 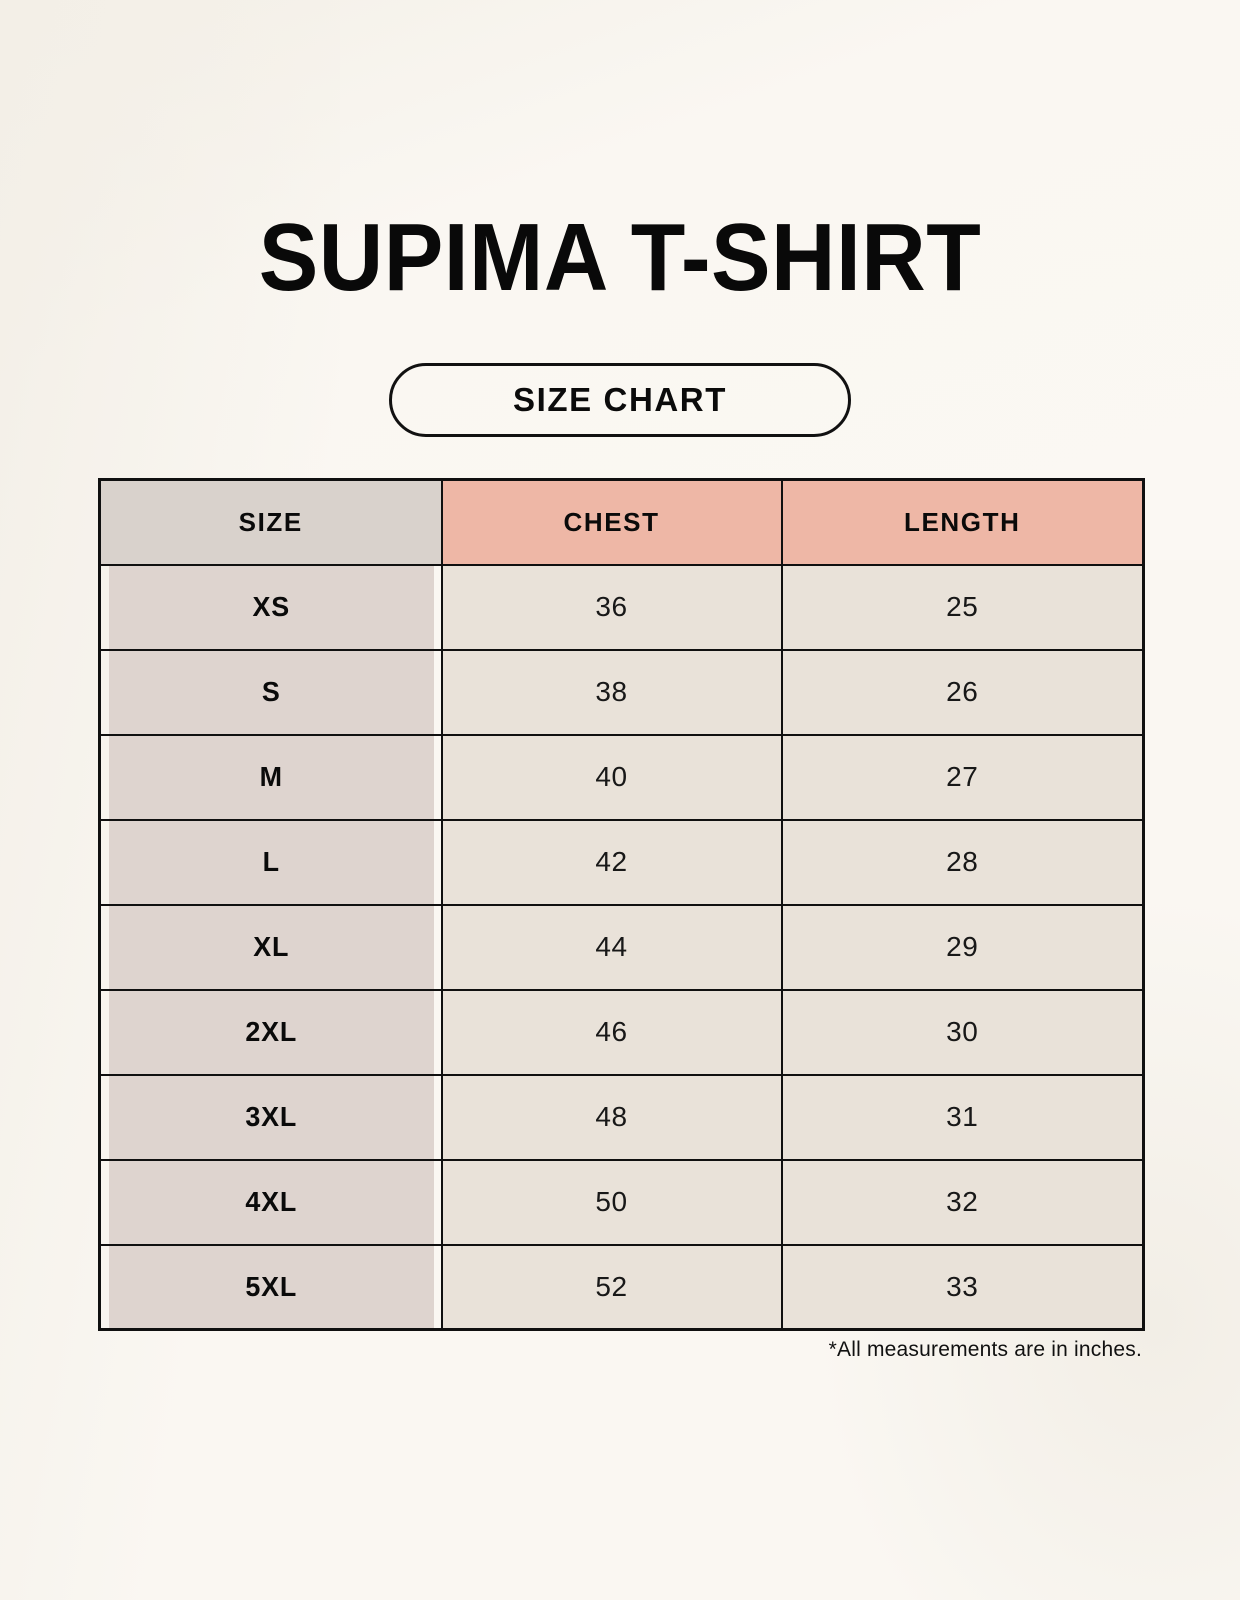 I want to click on cell-size: S, so click(x=270, y=692).